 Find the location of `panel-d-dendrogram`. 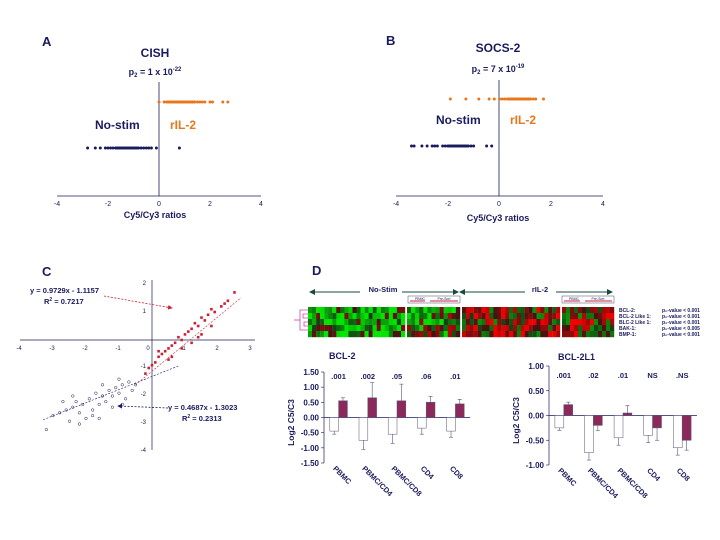

panel-d-dendrogram is located at coordinates (301, 320).